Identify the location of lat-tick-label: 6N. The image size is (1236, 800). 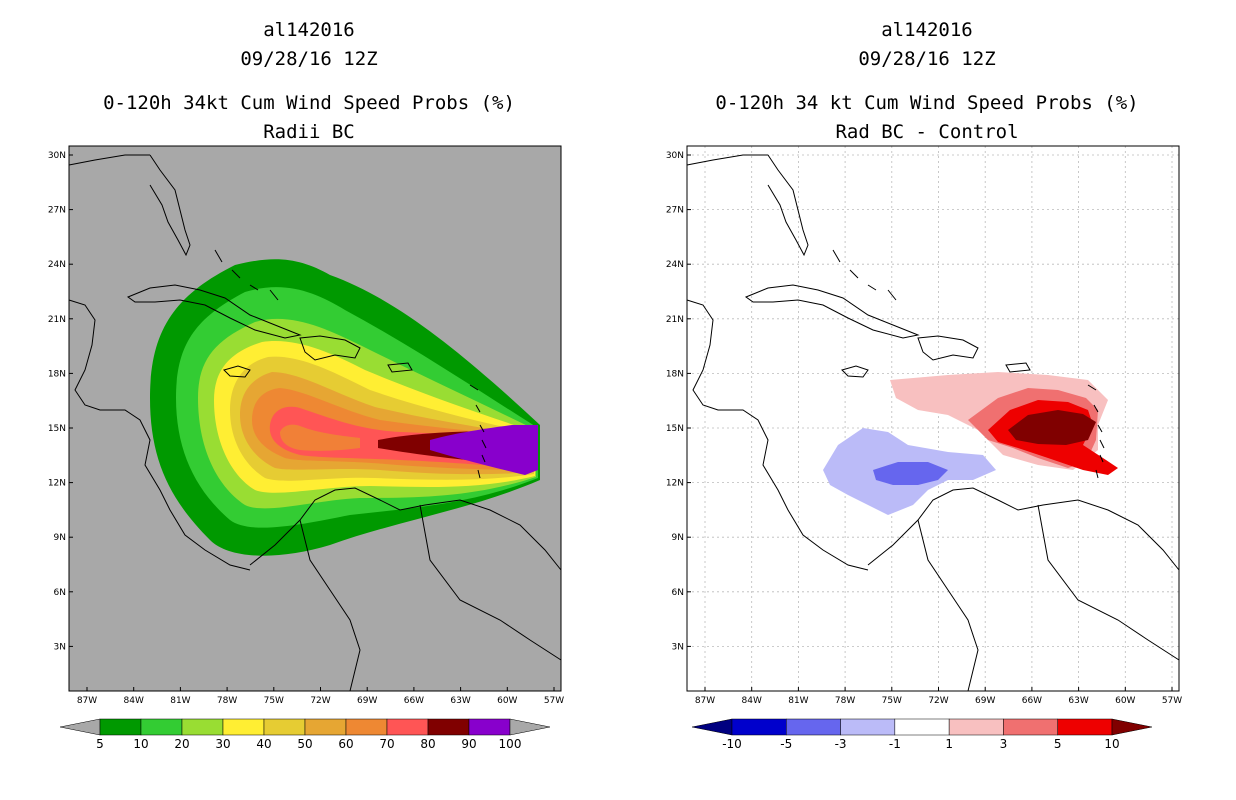
(60, 593).